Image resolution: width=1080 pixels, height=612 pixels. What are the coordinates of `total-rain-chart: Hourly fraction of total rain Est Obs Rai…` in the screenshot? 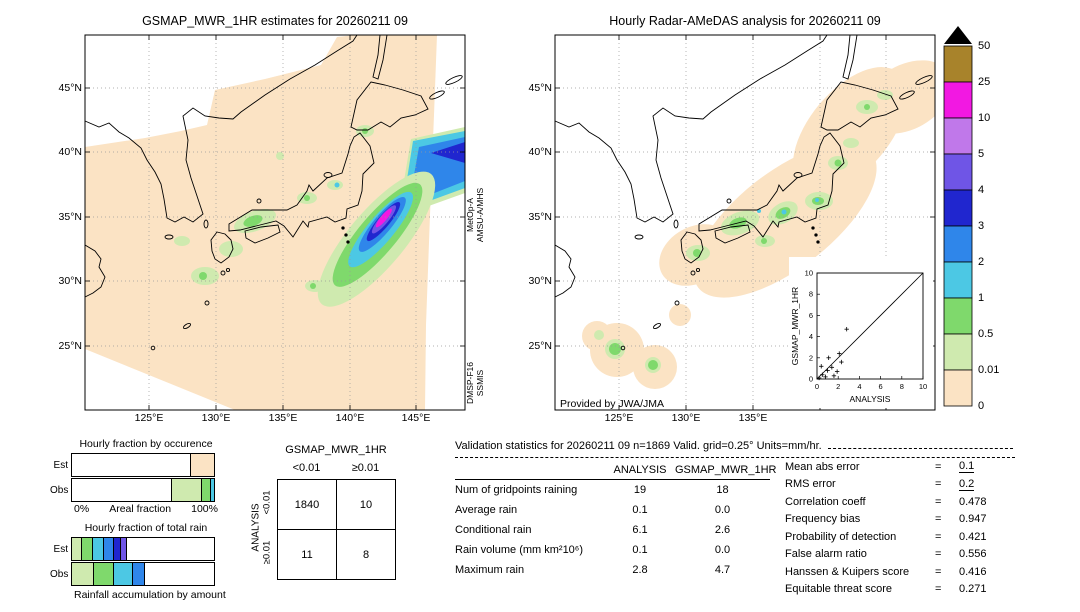 It's located at (138, 561).